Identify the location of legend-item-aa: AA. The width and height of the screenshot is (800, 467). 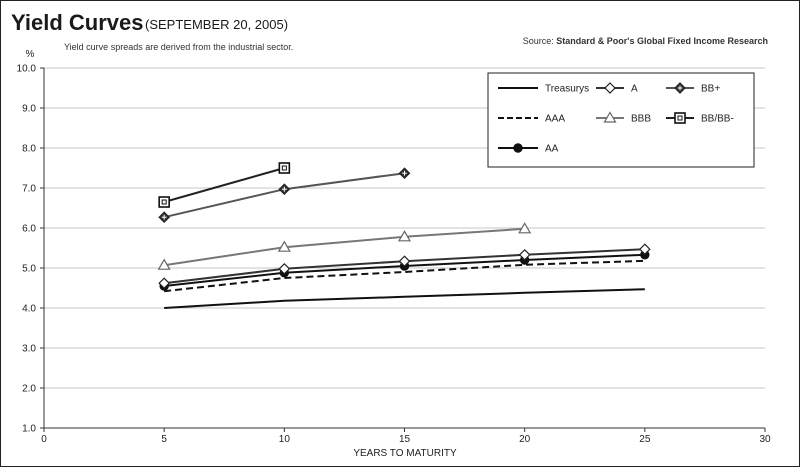
(528, 149).